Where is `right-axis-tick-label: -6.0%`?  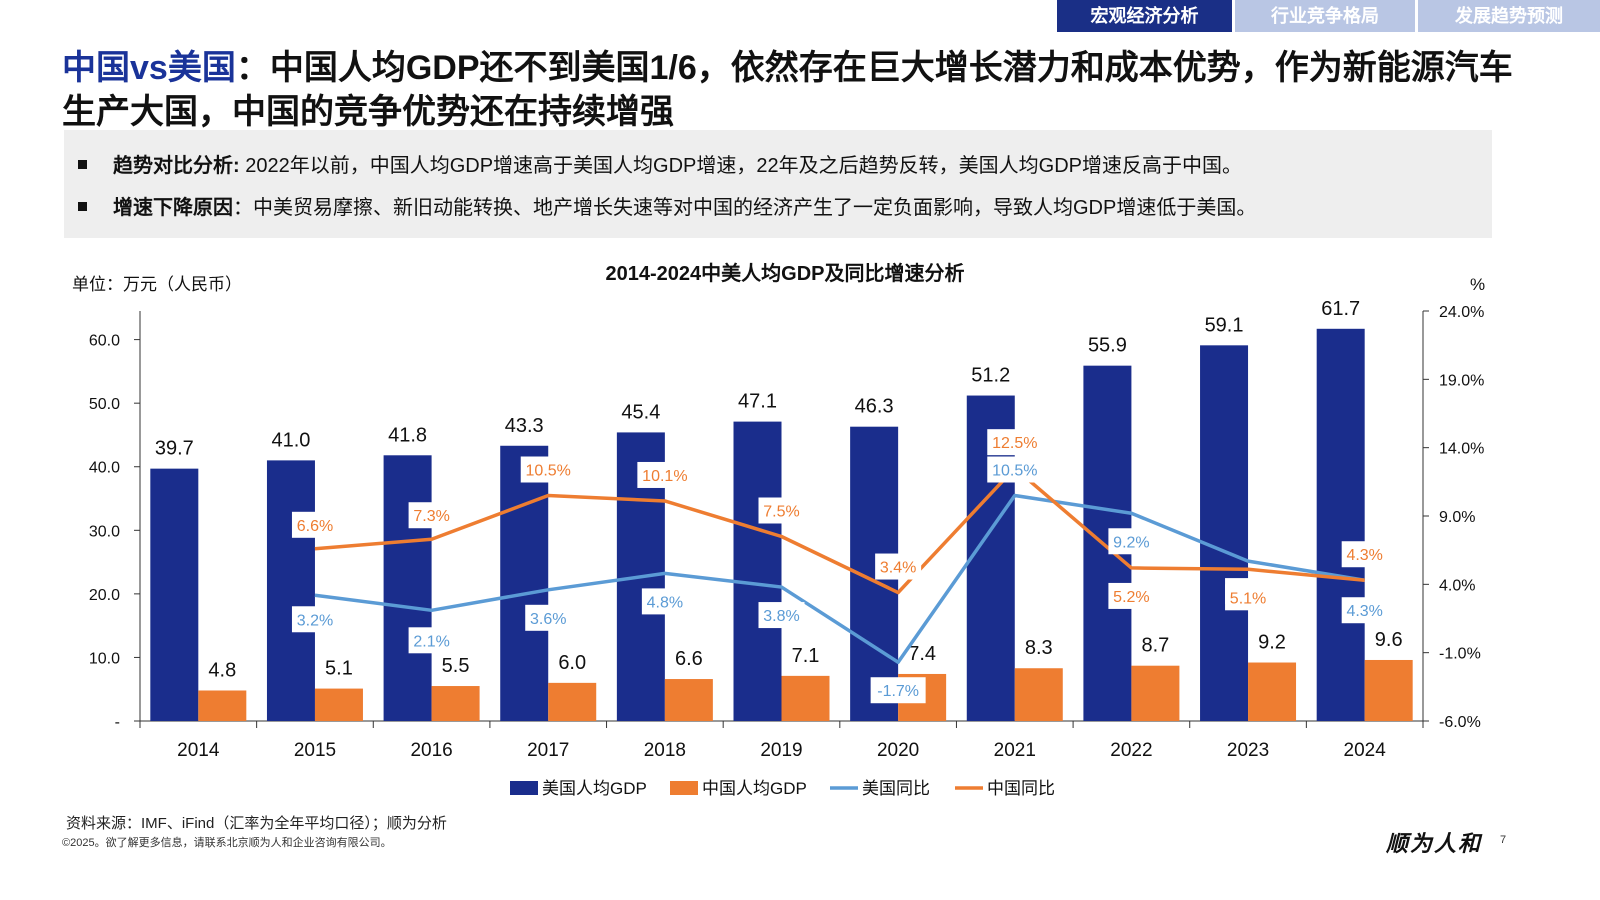
right-axis-tick-label: -6.0% is located at coordinates (1460, 722).